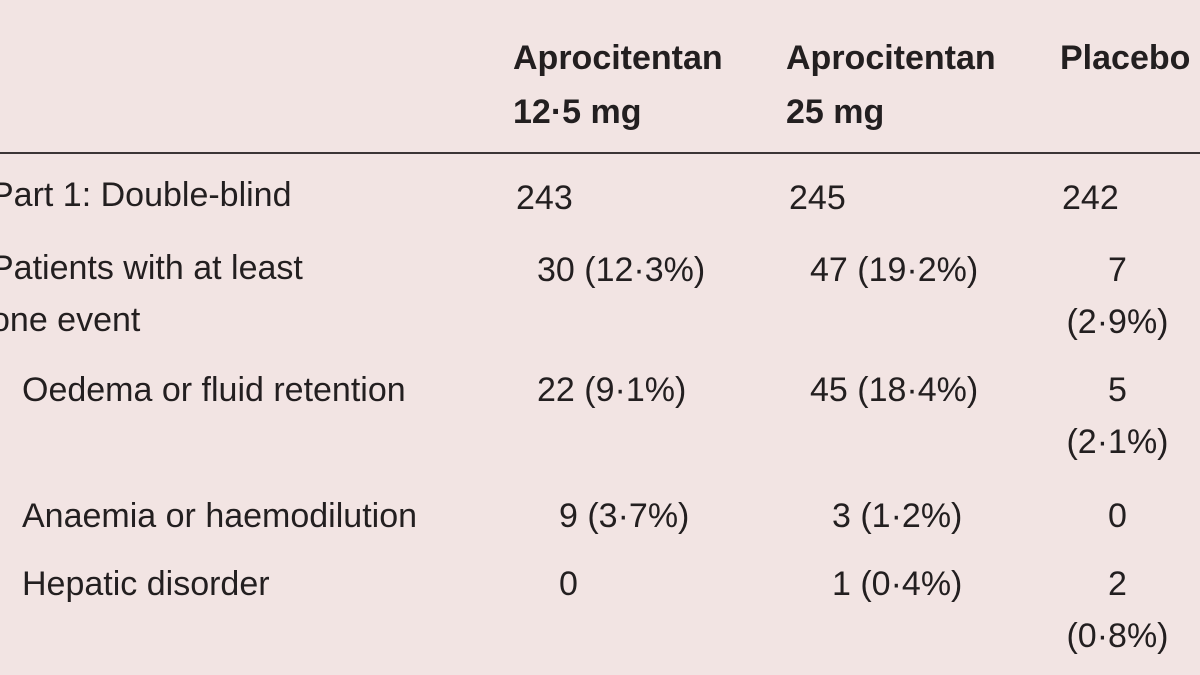  Describe the element at coordinates (1117, 584) in the screenshot. I see `cell-hepatic-col3-count: 2` at that location.